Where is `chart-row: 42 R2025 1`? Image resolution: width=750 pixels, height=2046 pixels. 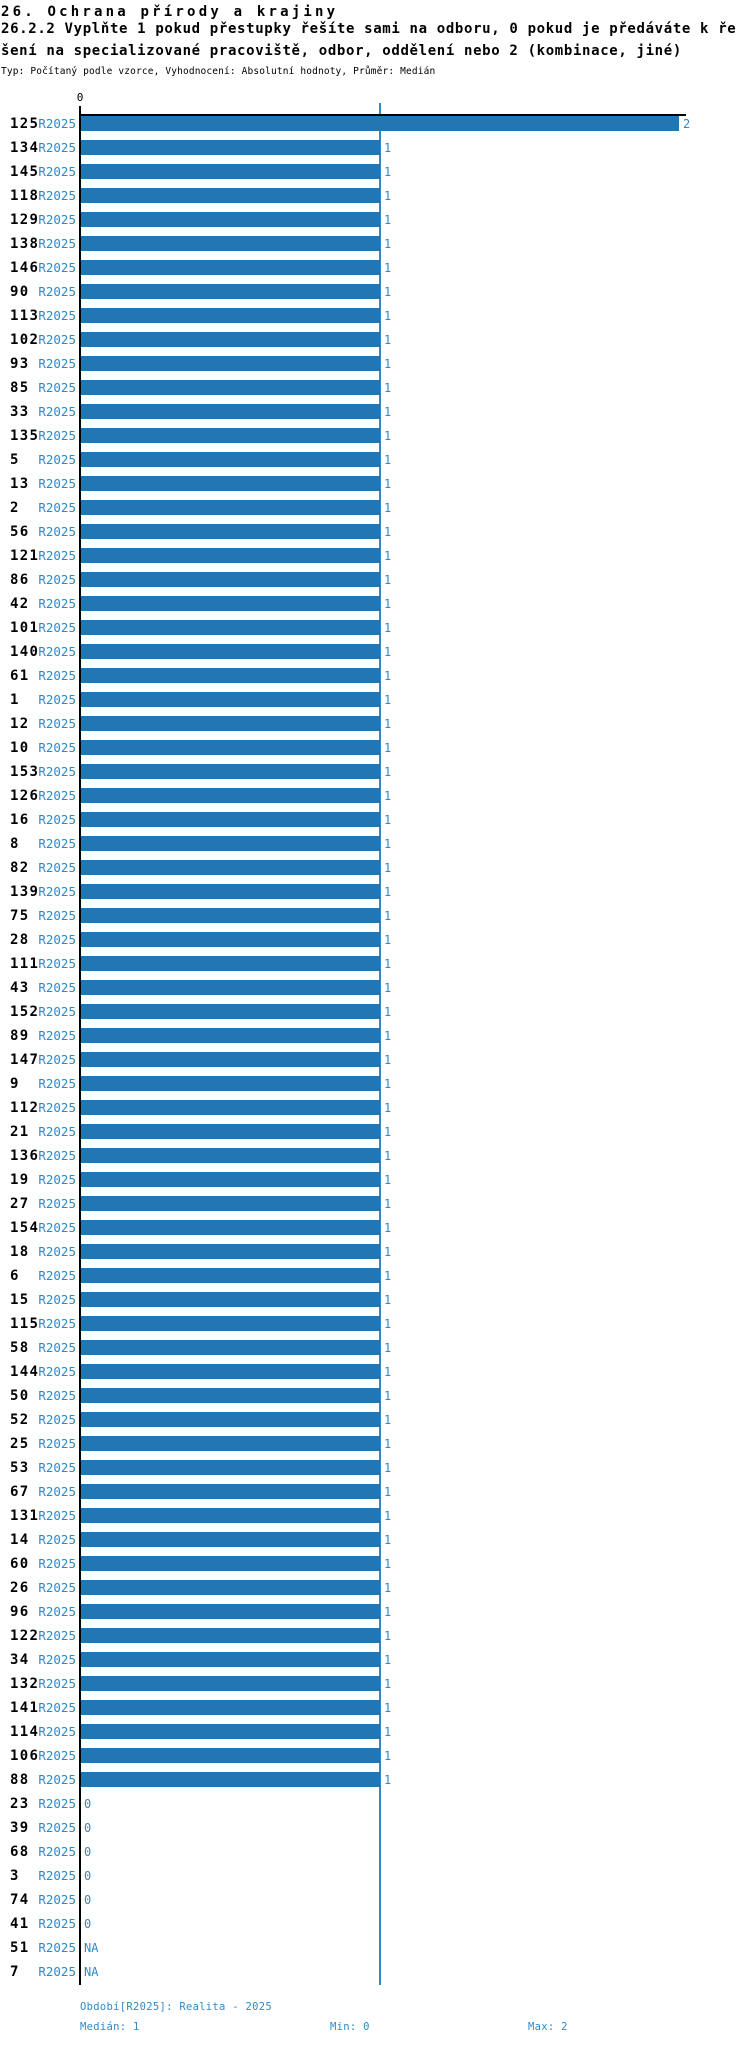 chart-row: 42 R2025 1 is located at coordinates (375, 604).